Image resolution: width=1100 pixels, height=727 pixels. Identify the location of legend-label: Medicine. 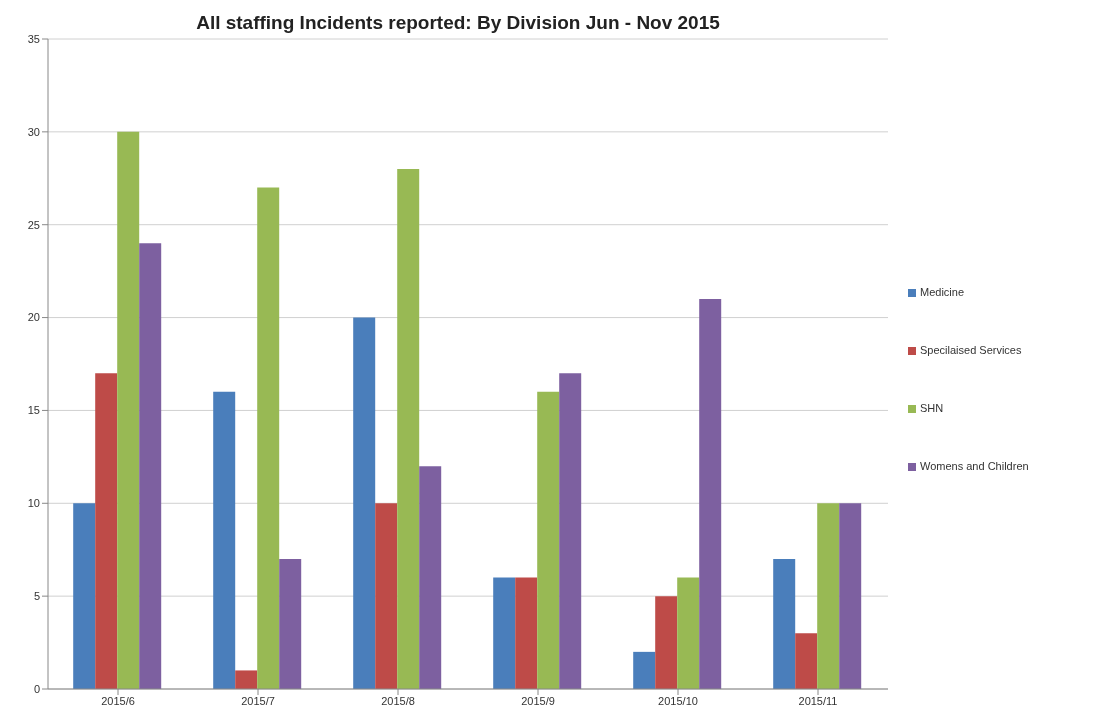
(942, 292).